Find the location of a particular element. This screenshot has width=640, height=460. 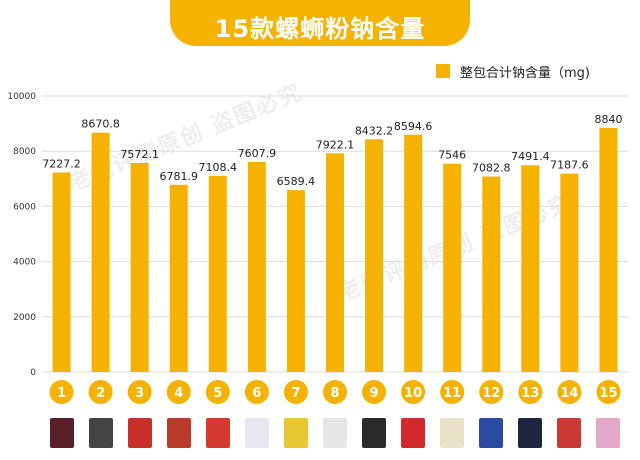

product-package-2-icon is located at coordinates (100, 433).